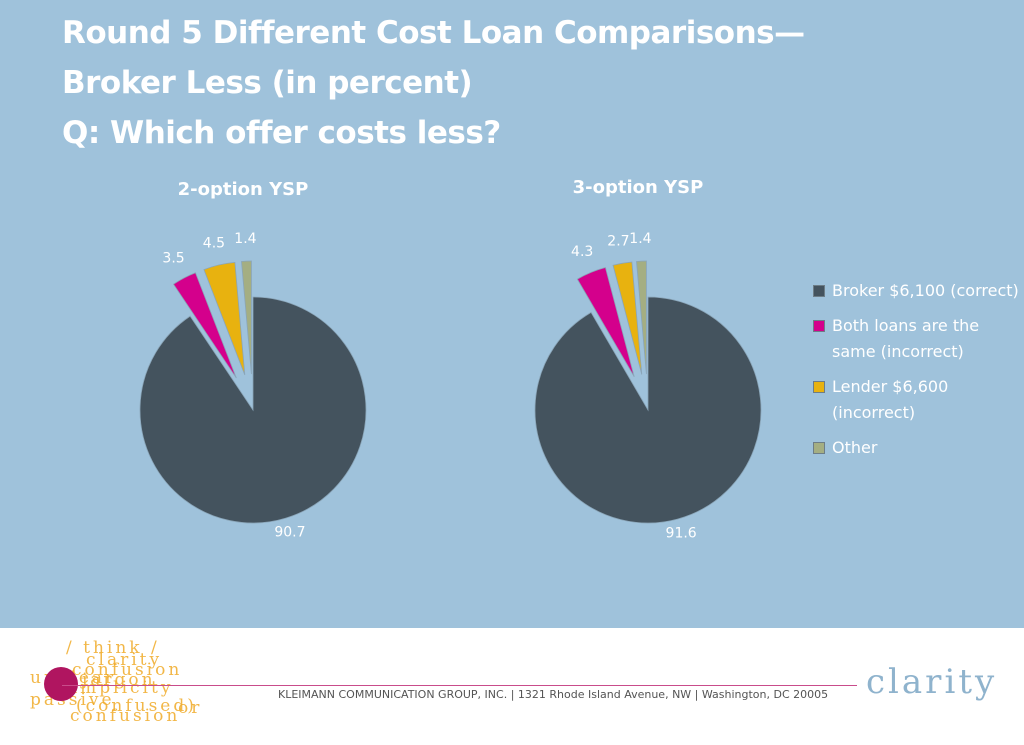 The width and height of the screenshot is (1024, 745). What do you see at coordinates (289, 533) in the screenshot?
I see `data-label-broker: 90.7` at bounding box center [289, 533].